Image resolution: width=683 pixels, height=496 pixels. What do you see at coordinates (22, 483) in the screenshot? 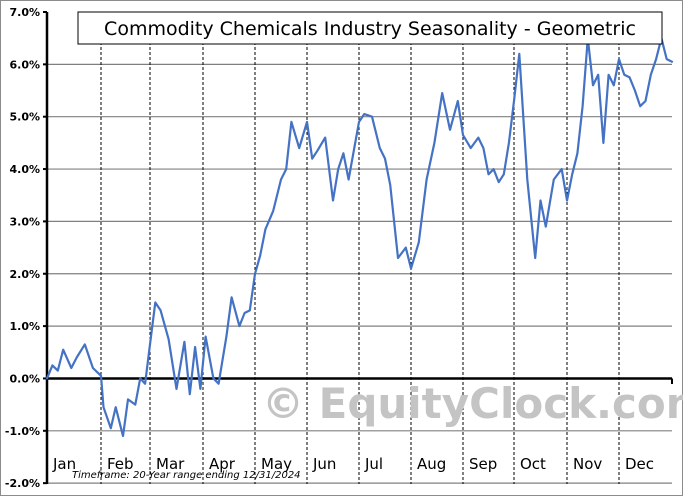
I see `y-tick-label: -2.0%` at bounding box center [22, 483].